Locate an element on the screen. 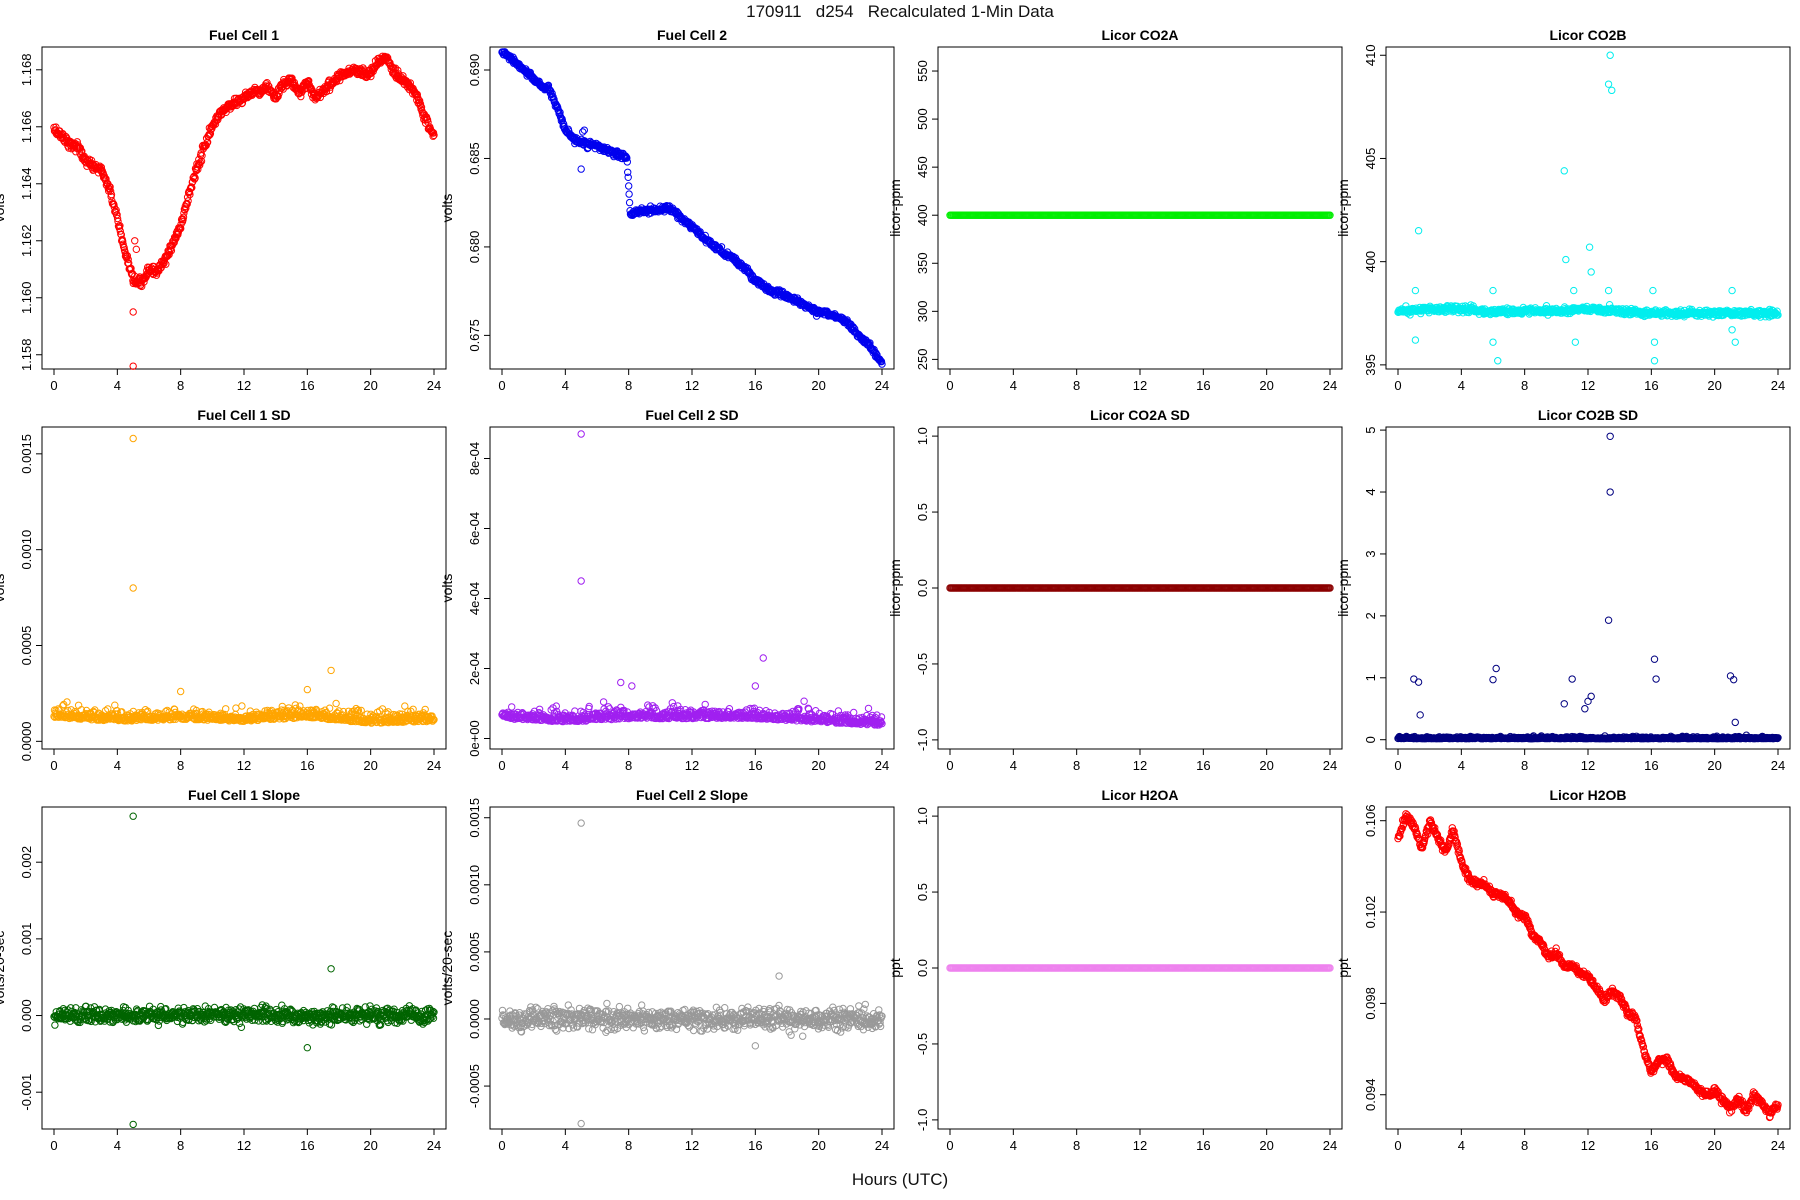 The width and height of the screenshot is (1800, 1200). y-tick-label: 1.164 is located at coordinates (26, 184).